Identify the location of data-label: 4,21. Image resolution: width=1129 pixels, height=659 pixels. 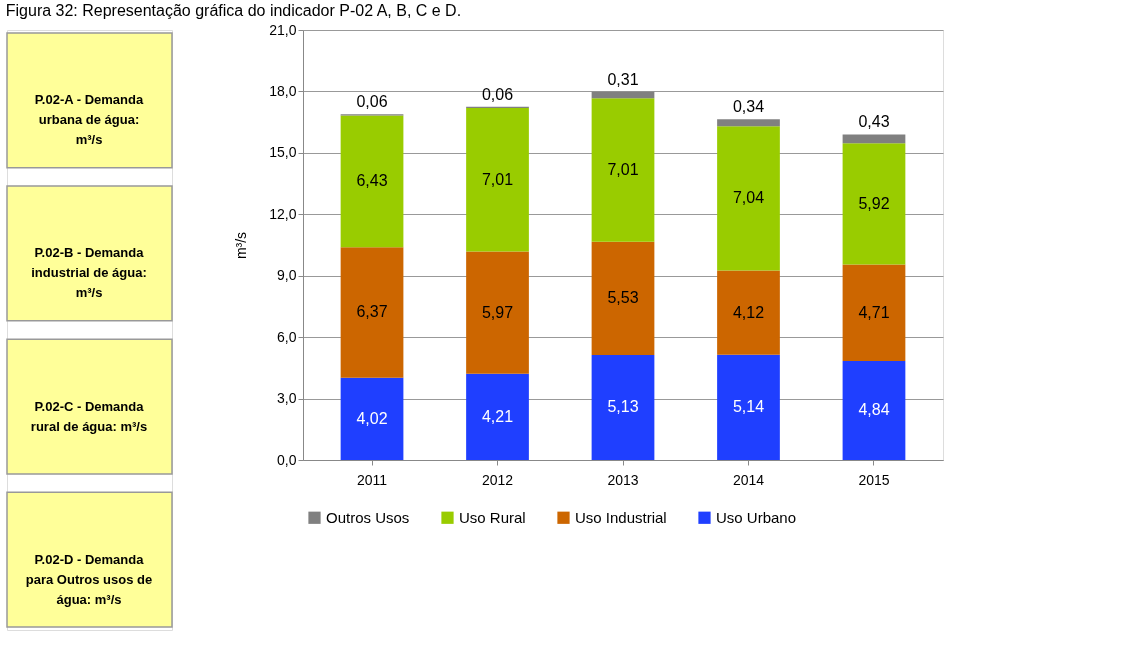
(497, 416).